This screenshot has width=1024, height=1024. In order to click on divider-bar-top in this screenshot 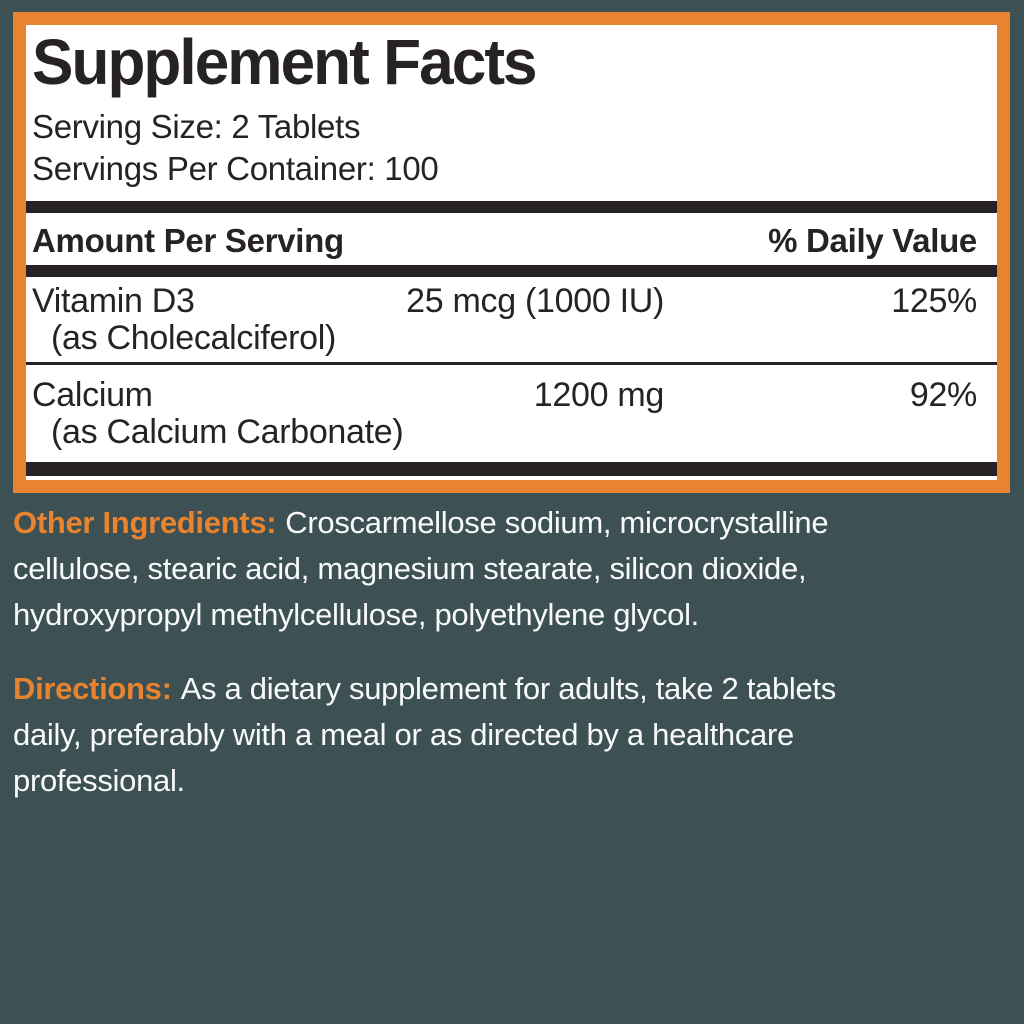, I will do `click(511, 207)`.